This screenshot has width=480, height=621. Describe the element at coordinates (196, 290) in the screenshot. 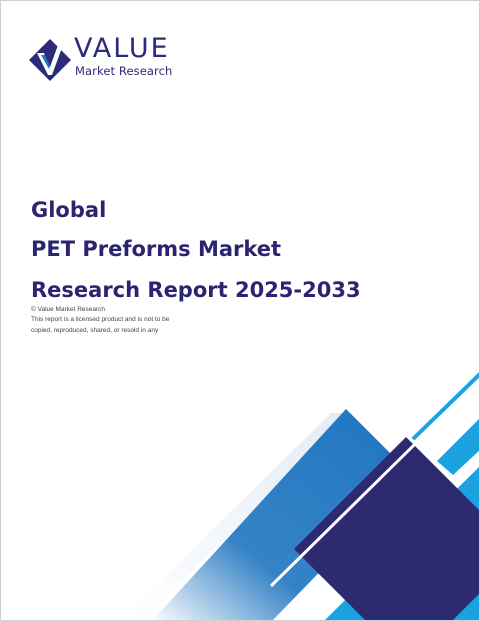

I see `title-line-3: Research Report 2025-2033` at that location.